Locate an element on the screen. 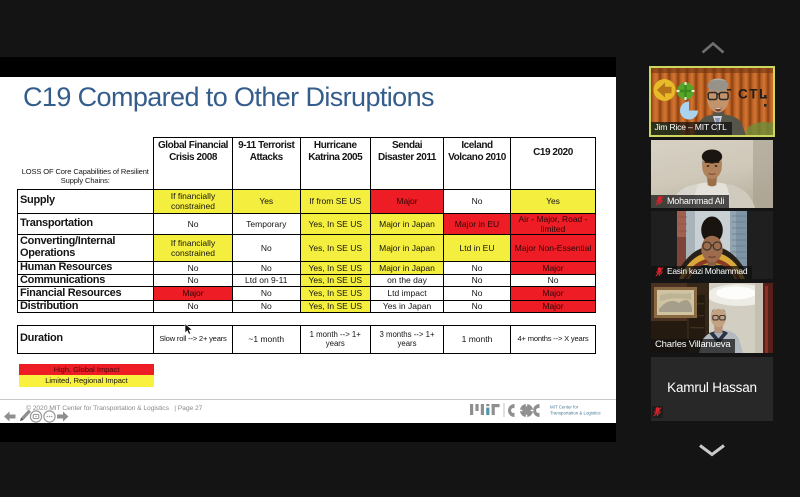 This screenshot has height=497, width=800. svg-text: T CTL is located at coordinates (746, 93).